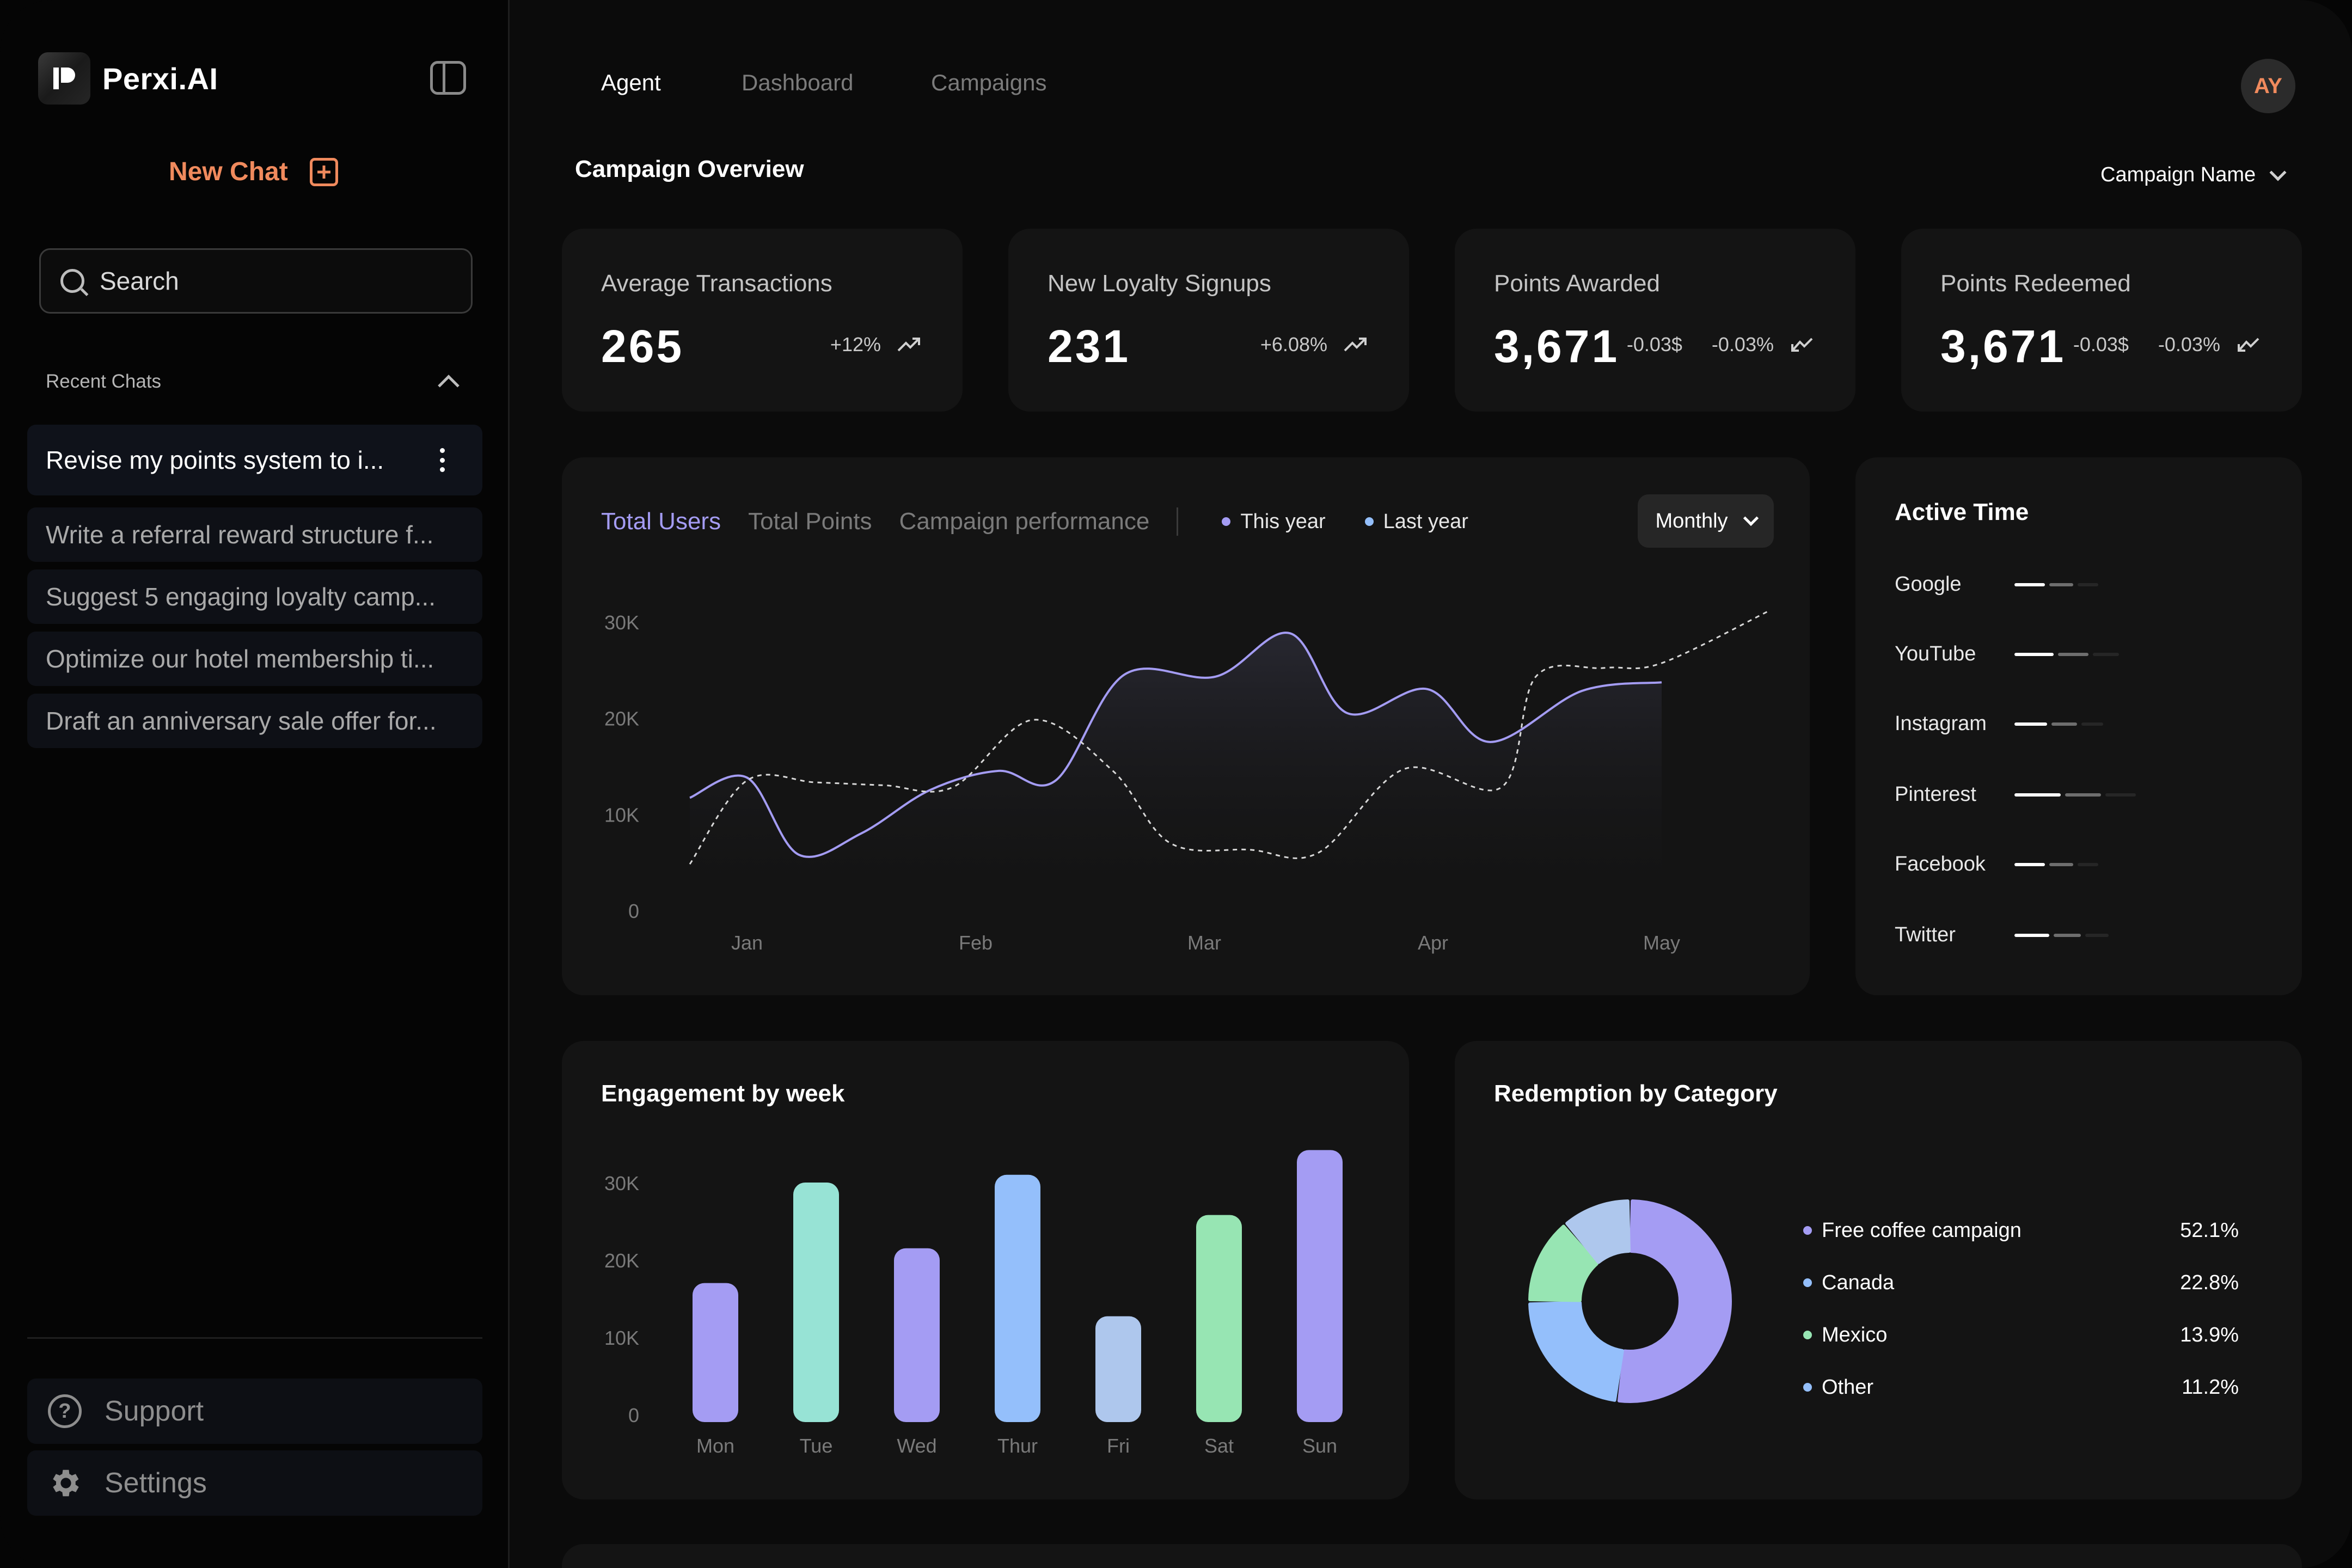  I want to click on tab-dashboard: Dashboard, so click(798, 82).